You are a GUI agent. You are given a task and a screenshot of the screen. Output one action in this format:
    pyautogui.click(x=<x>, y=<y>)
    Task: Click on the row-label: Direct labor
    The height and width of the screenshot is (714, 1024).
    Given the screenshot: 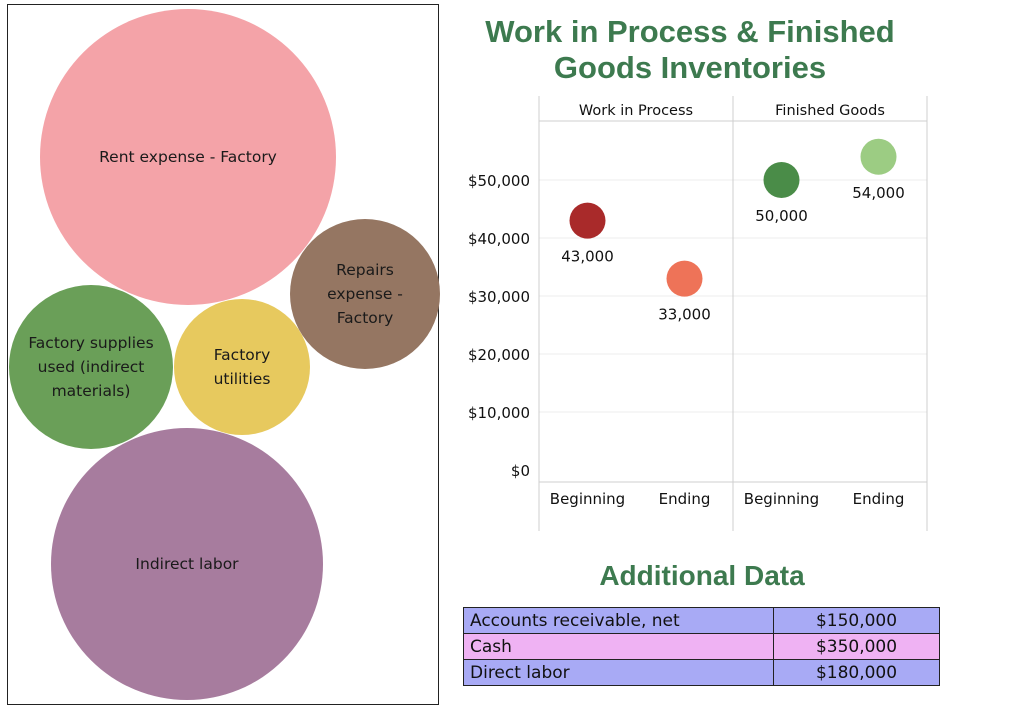 What is the action you would take?
    pyautogui.click(x=618, y=672)
    